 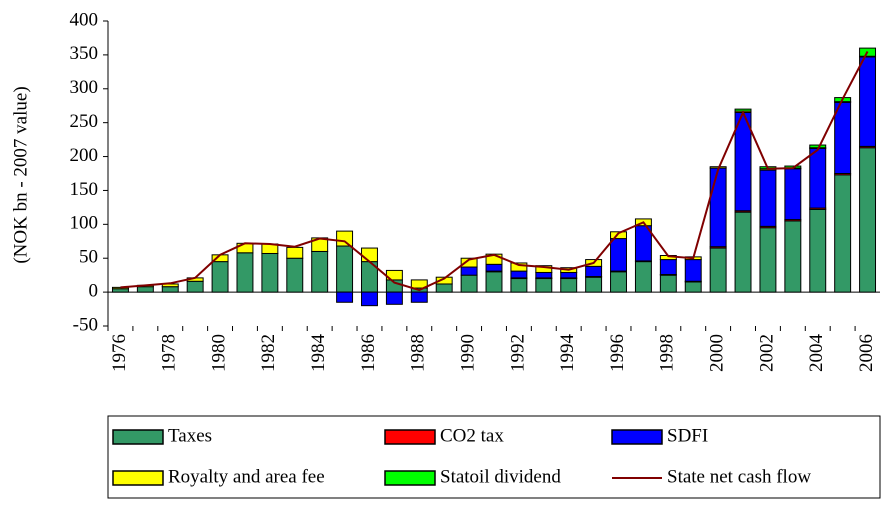 What do you see at coordinates (85, 324) in the screenshot?
I see `y-tick-label: -50` at bounding box center [85, 324].